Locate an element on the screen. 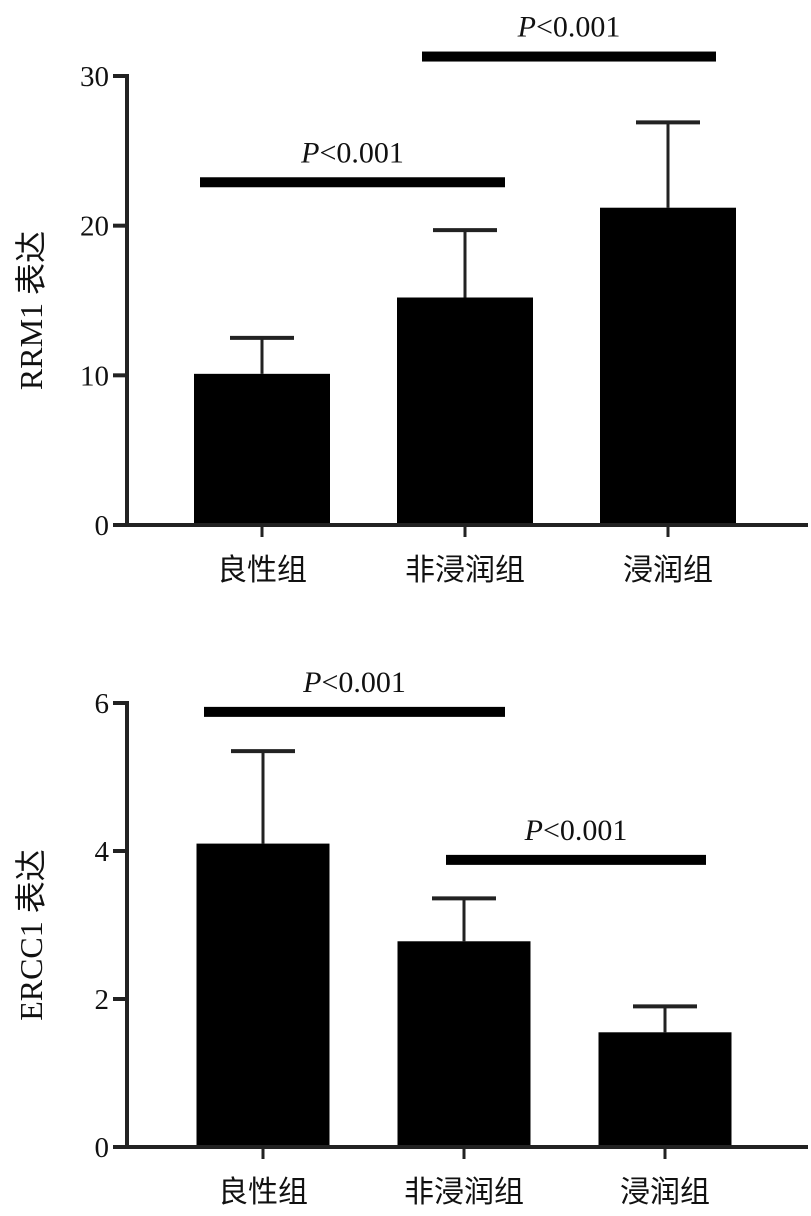 This screenshot has width=811, height=1216. y-tick-label: 10 is located at coordinates (94, 376).